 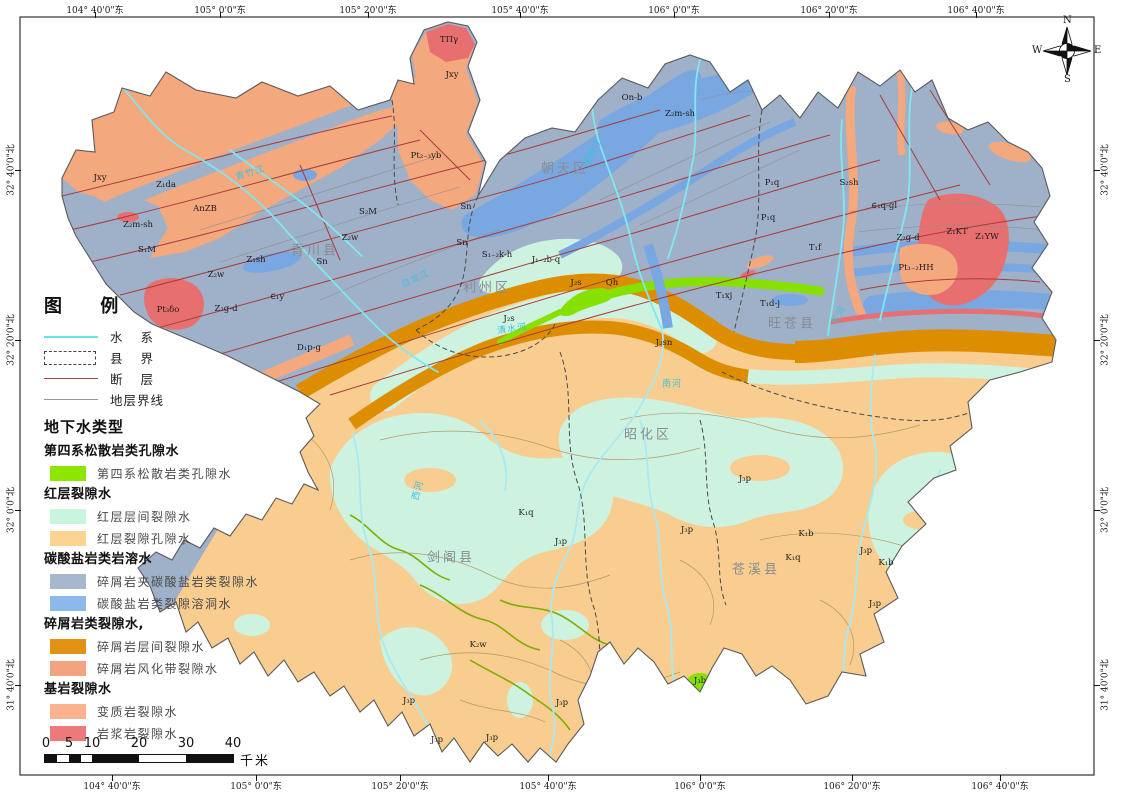 I want to click on river-name-label: 南河, so click(x=672, y=384).